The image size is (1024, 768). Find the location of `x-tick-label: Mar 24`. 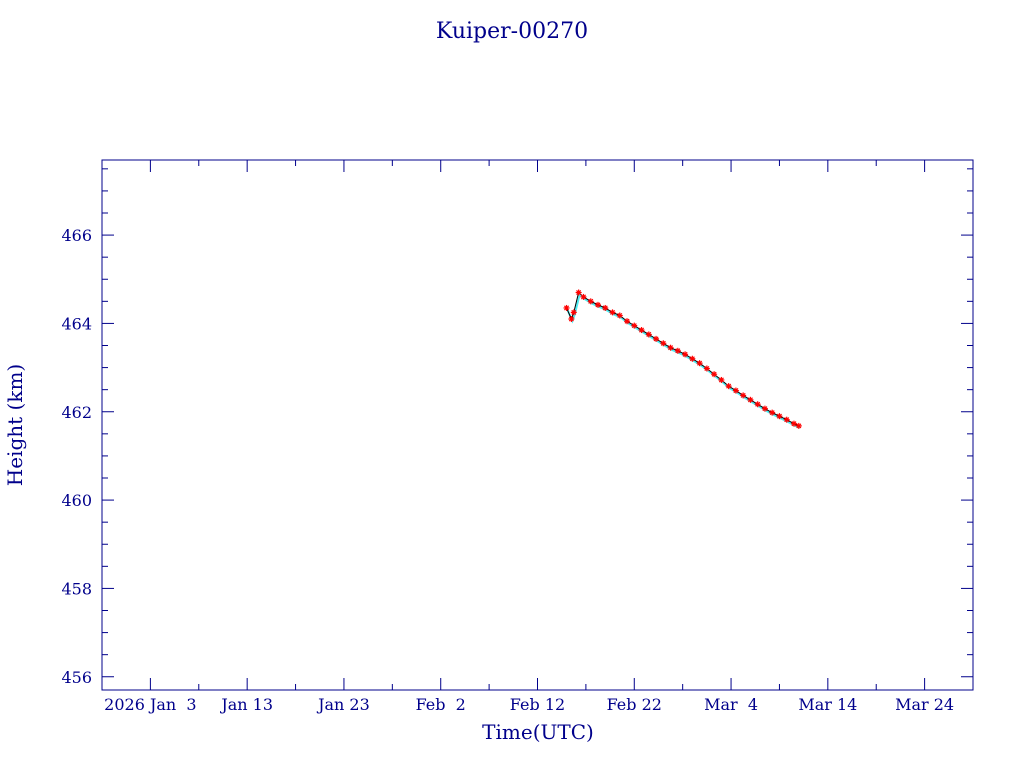

x-tick-label: Mar 24 is located at coordinates (924, 704).